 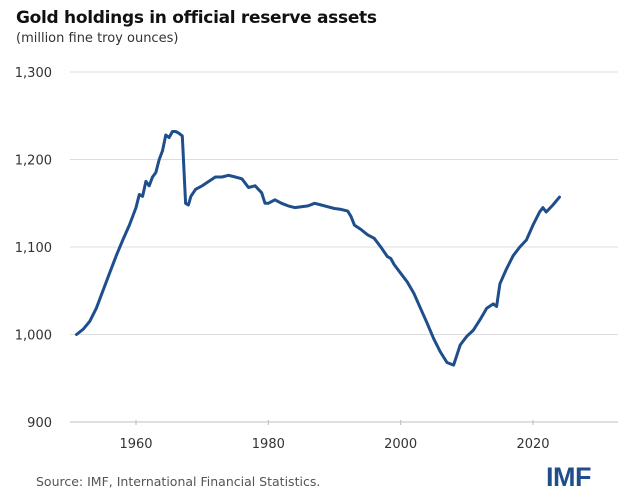 What do you see at coordinates (532, 444) in the screenshot?
I see `x-tick-label: 2020` at bounding box center [532, 444].